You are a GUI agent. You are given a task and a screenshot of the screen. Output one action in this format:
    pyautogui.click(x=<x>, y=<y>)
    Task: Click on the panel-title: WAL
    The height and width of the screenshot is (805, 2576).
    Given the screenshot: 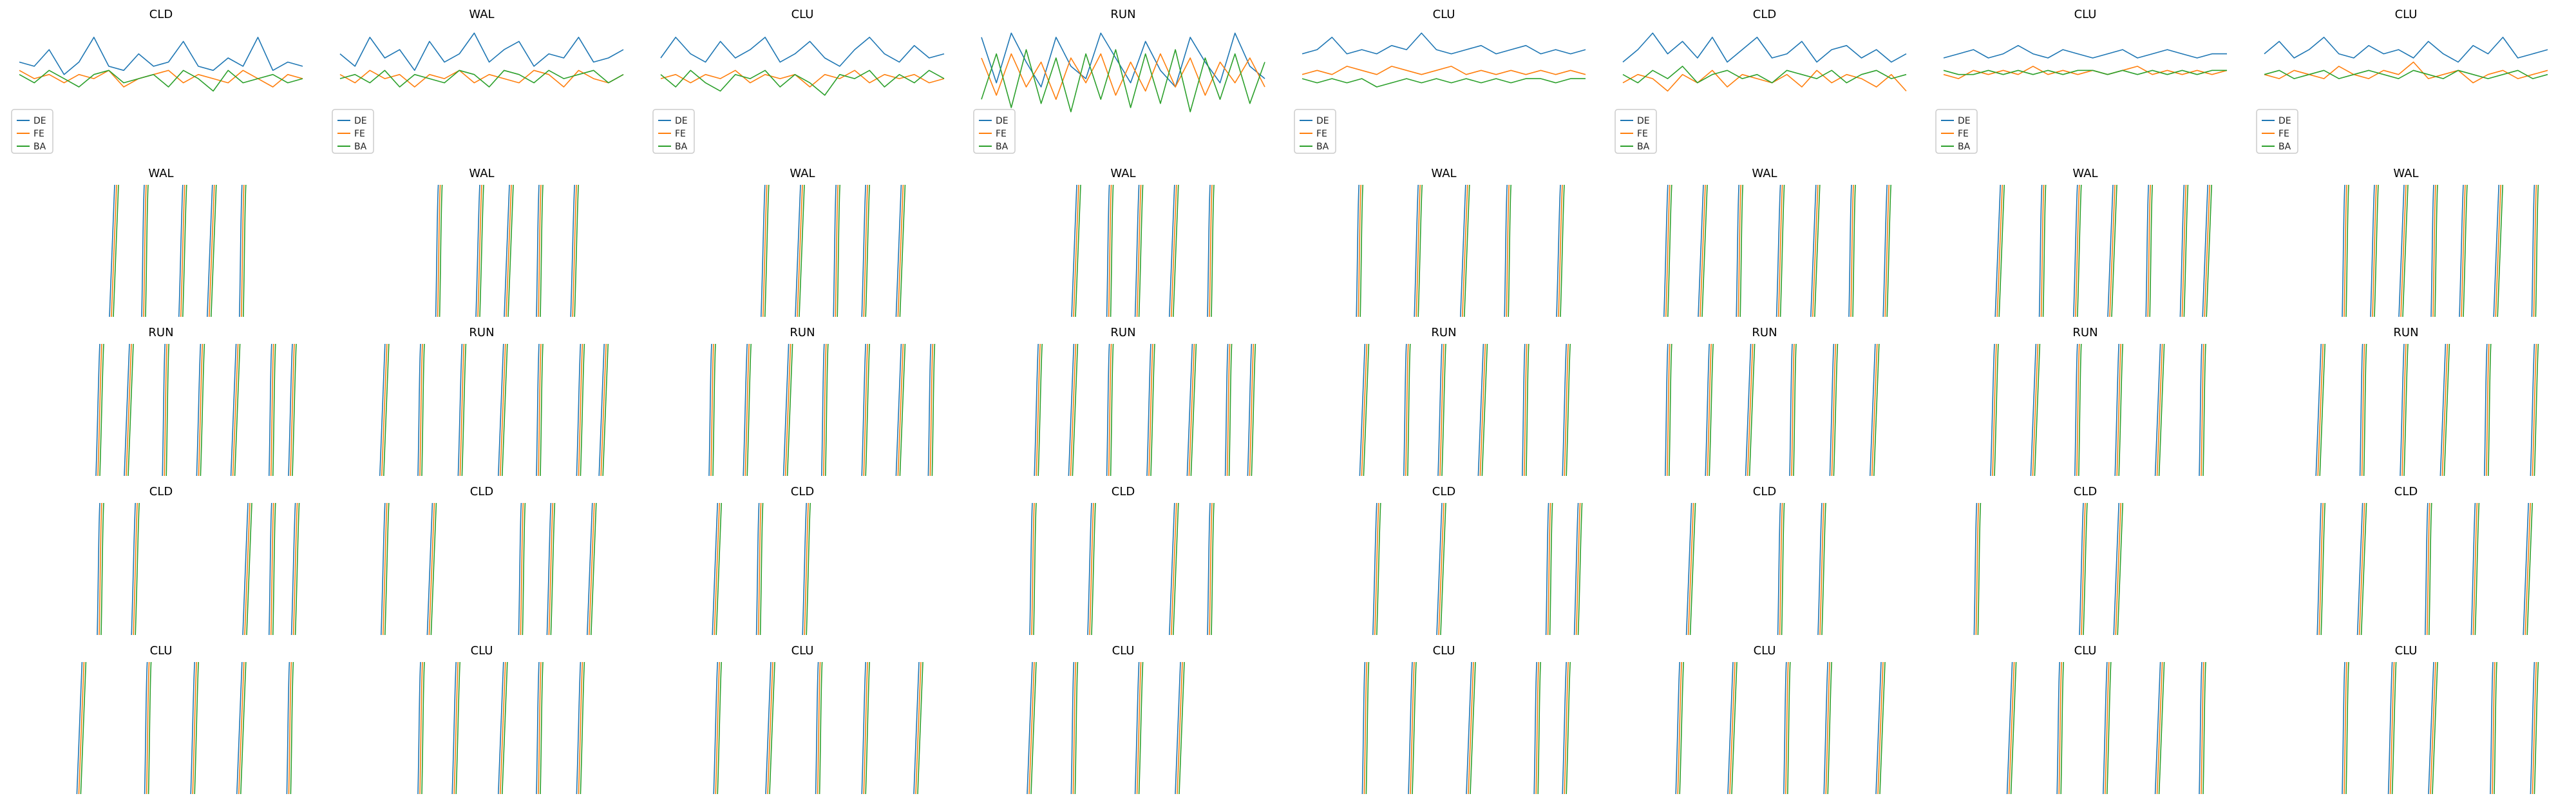 What is the action you would take?
    pyautogui.click(x=481, y=174)
    